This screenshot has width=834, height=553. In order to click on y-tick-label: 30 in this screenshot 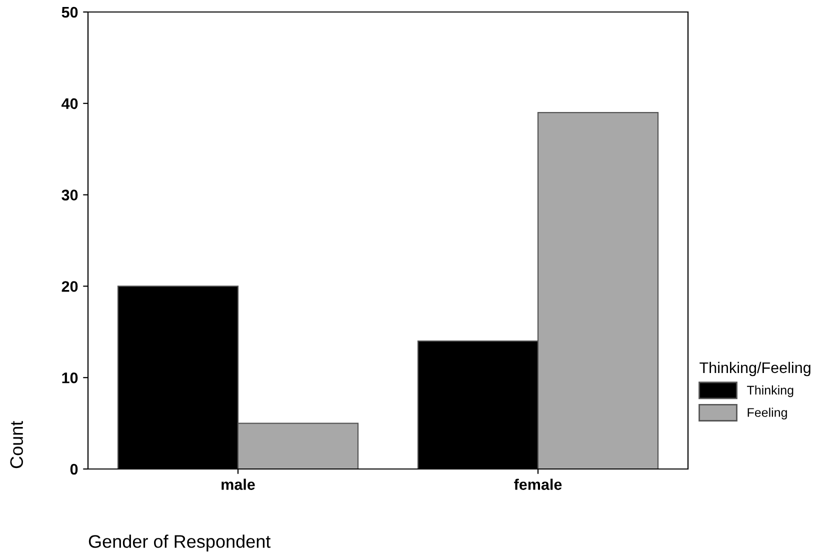, I will do `click(70, 195)`.